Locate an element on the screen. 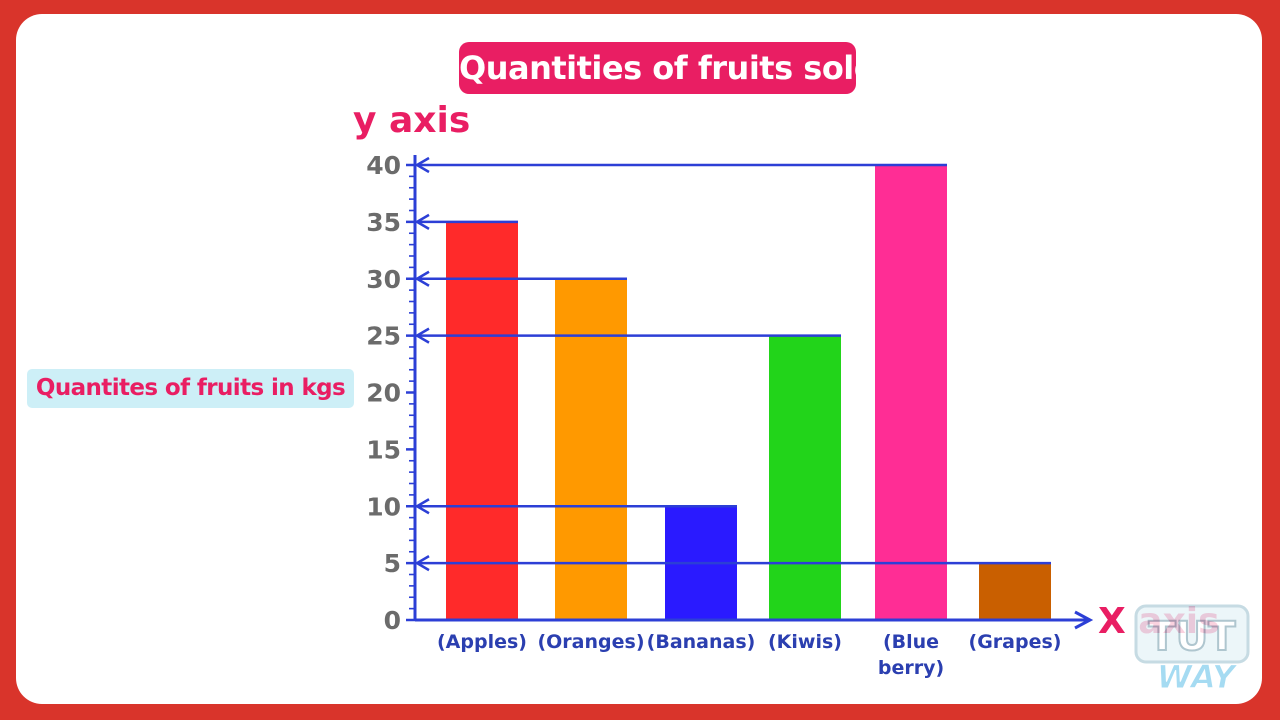 This screenshot has height=720, width=1280. category-label: (Grapes) is located at coordinates (1015, 642).